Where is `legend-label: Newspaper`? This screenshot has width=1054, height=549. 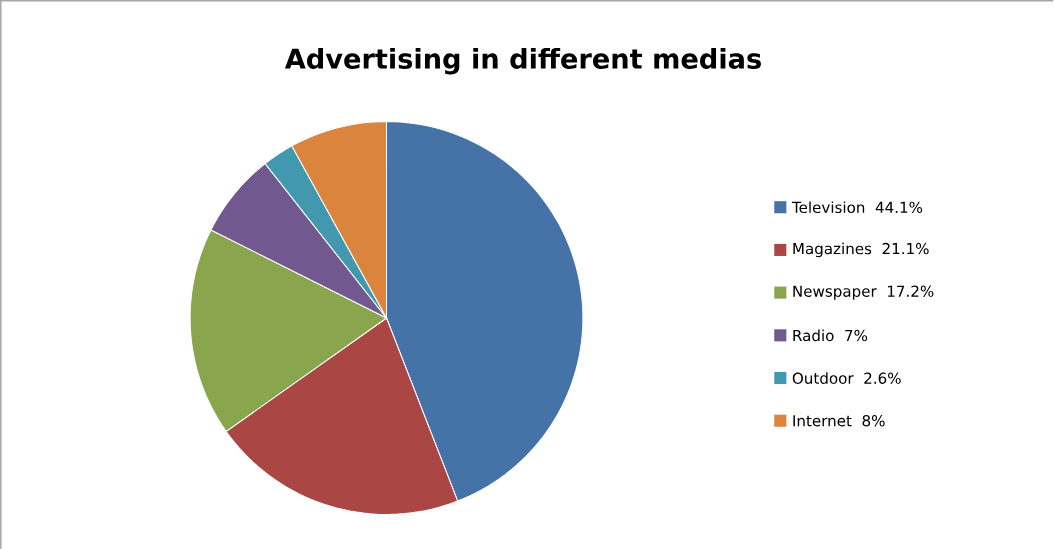
legend-label: Newspaper is located at coordinates (835, 292).